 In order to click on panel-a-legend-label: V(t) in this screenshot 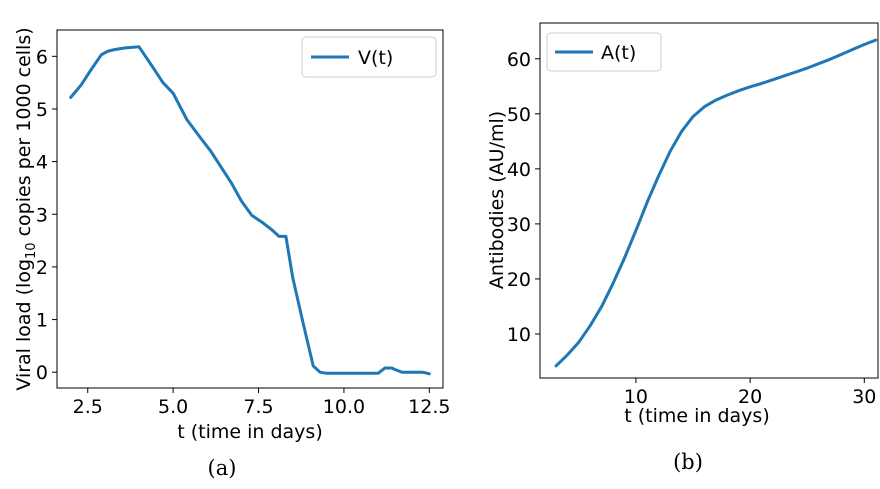, I will do `click(375, 58)`.